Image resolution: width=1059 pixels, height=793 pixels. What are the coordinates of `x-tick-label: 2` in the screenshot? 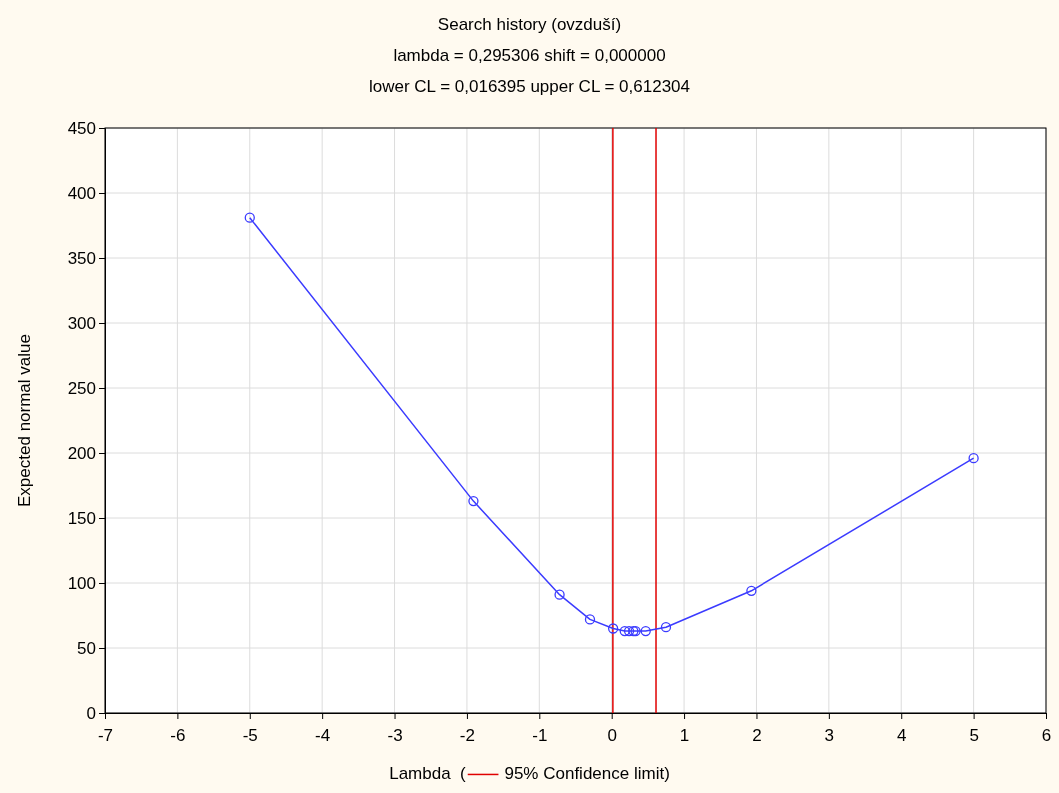 It's located at (757, 735).